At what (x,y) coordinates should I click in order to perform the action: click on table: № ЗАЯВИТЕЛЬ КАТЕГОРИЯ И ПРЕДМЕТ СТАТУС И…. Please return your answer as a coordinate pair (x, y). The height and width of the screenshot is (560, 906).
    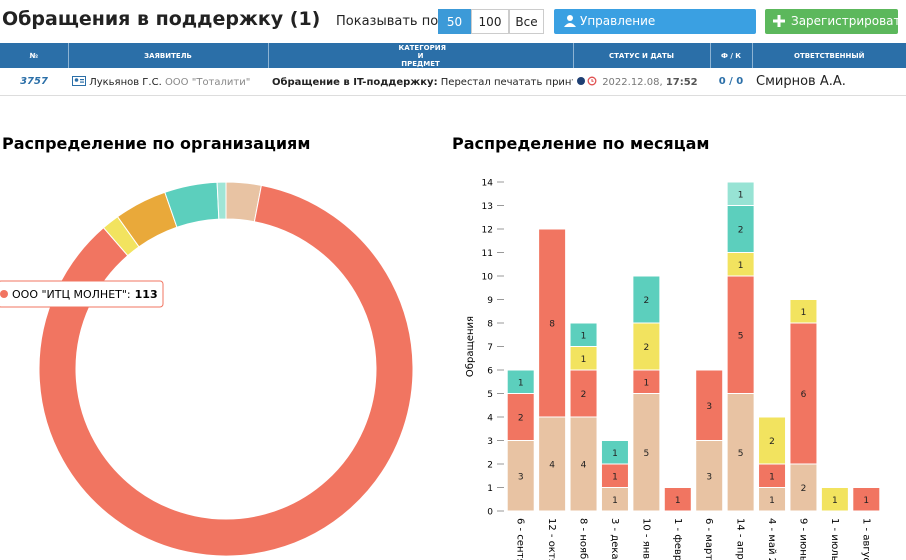
    Looking at the image, I should click on (453, 69).